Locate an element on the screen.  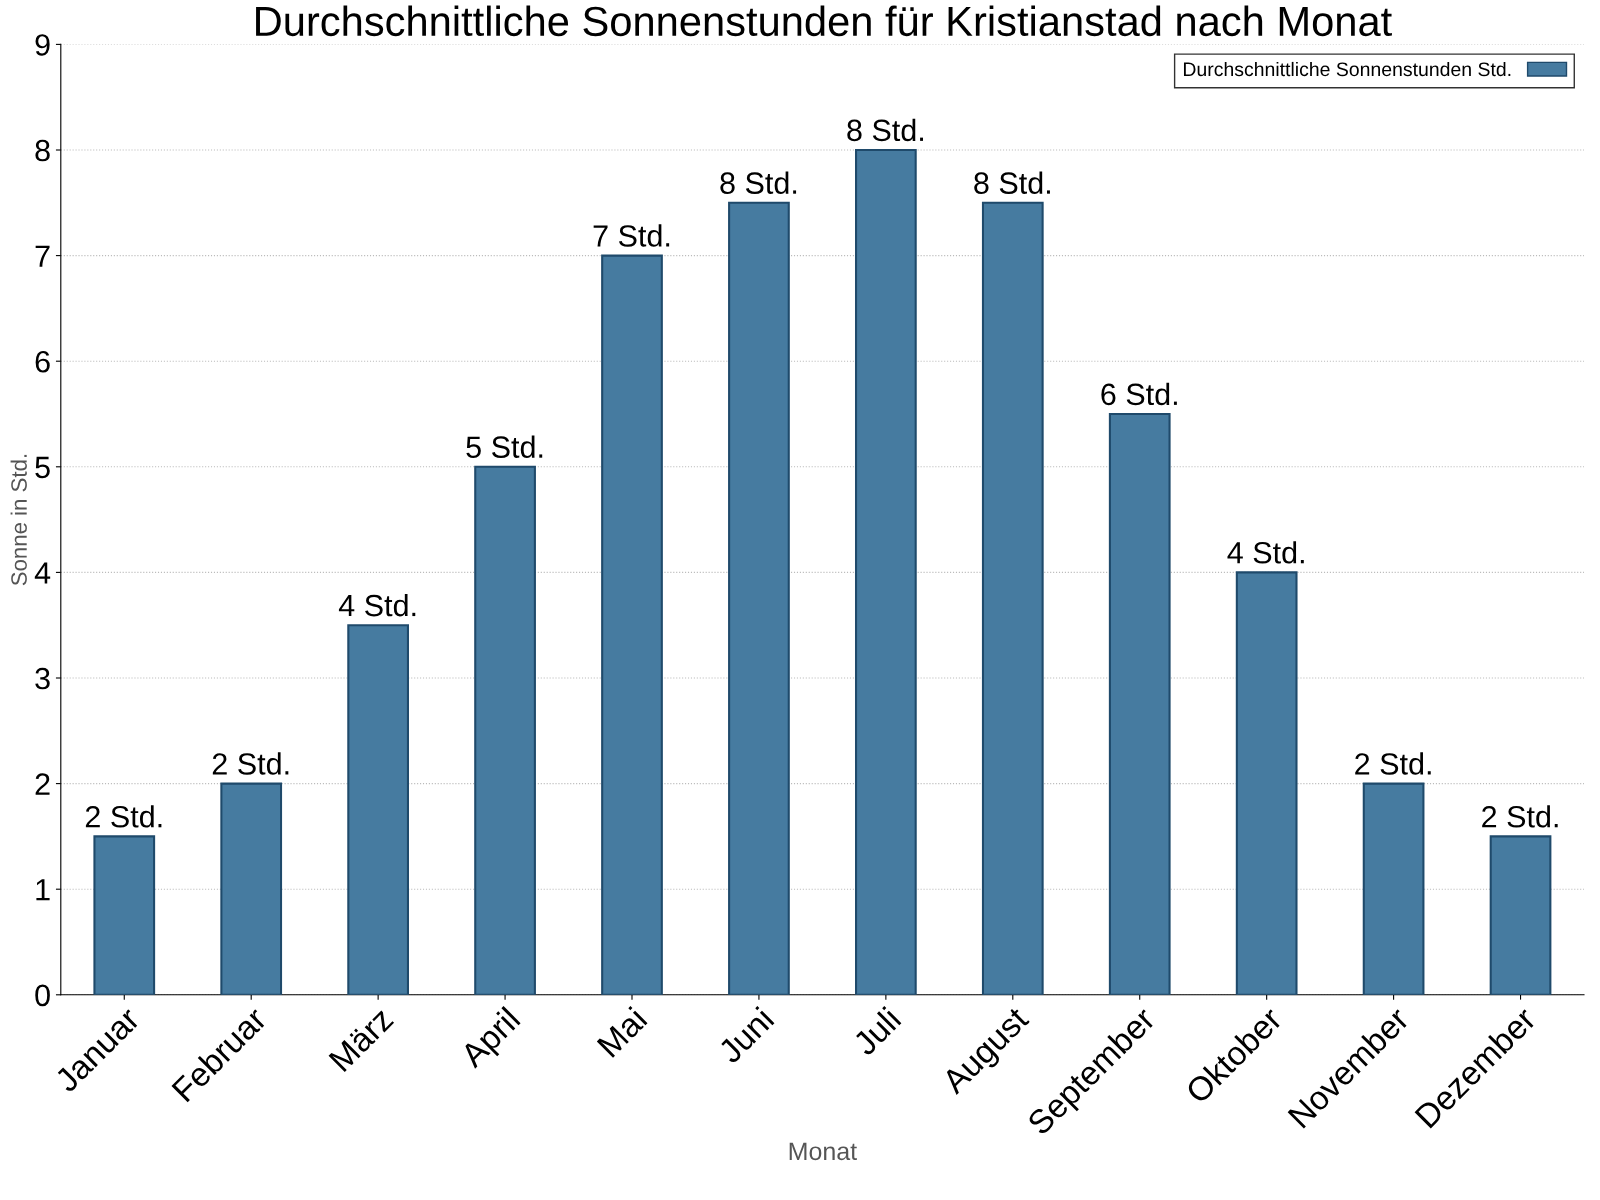
data-label: 5 Std. is located at coordinates (504, 446).